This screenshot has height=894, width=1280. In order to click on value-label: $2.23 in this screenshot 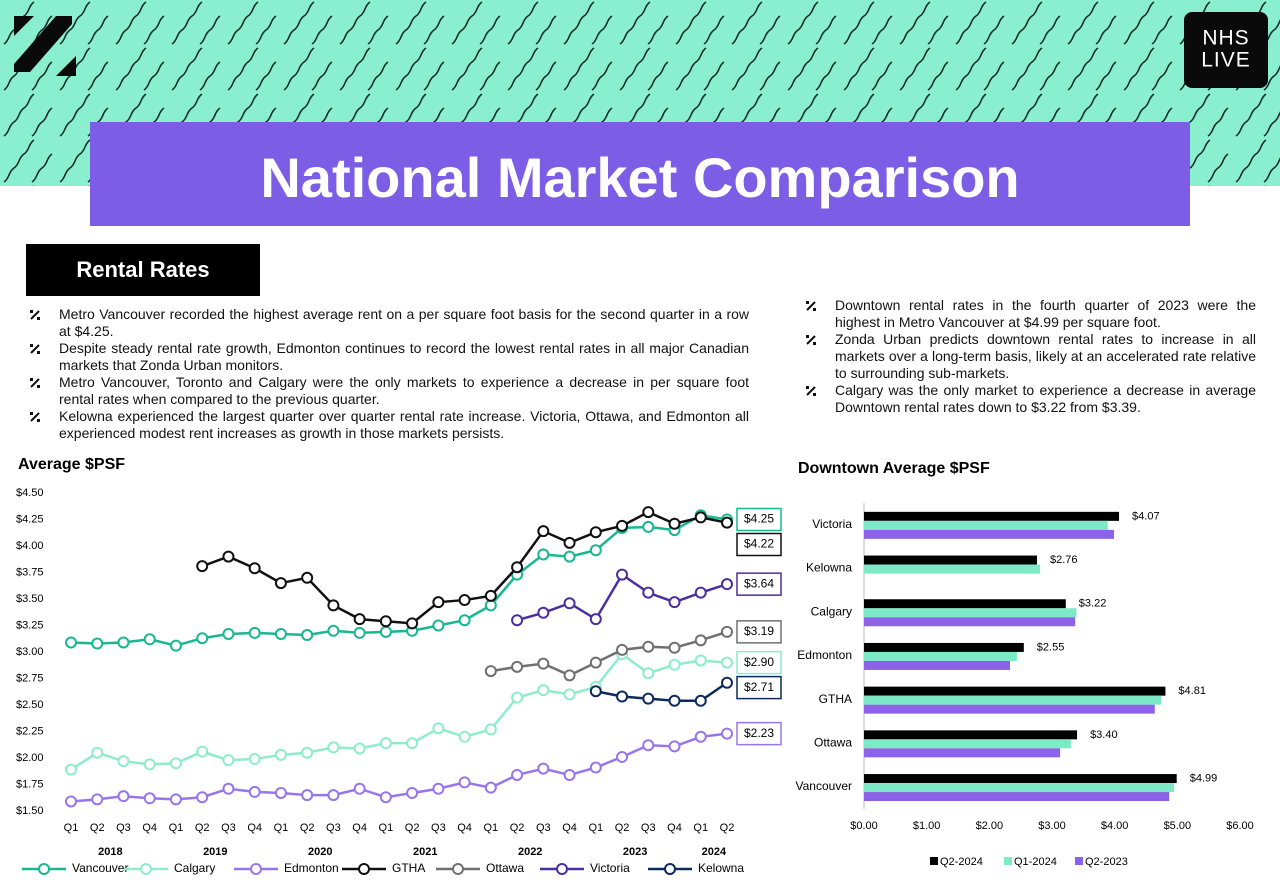, I will do `click(759, 733)`.